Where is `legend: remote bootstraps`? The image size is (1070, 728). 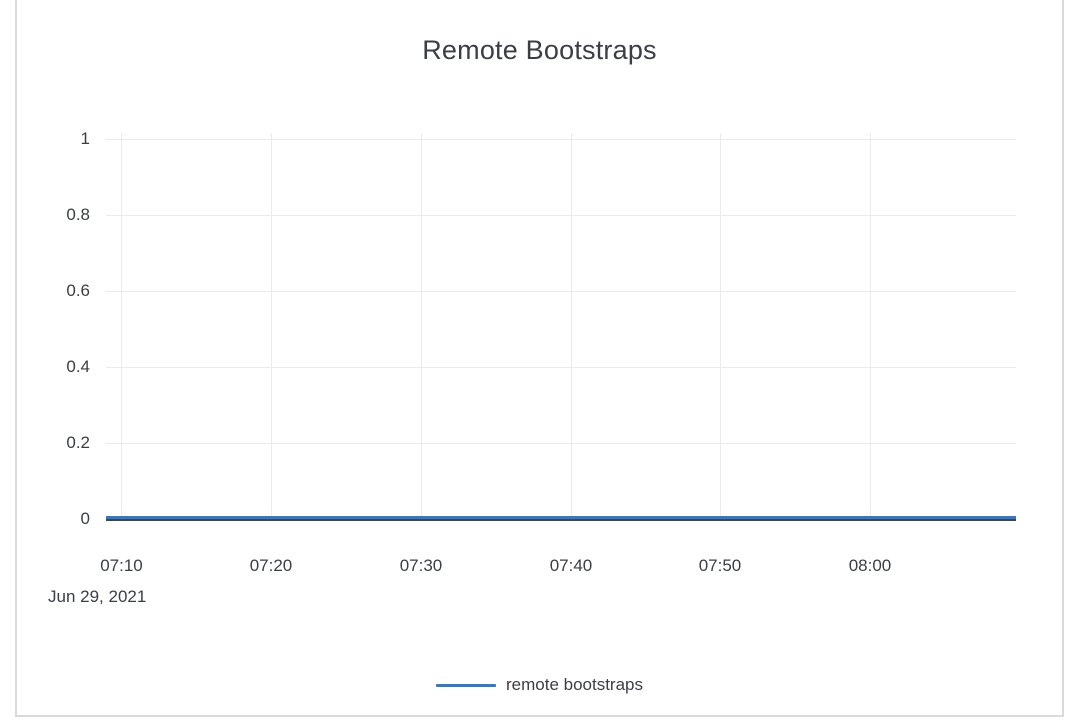 legend: remote bootstraps is located at coordinates (539, 685).